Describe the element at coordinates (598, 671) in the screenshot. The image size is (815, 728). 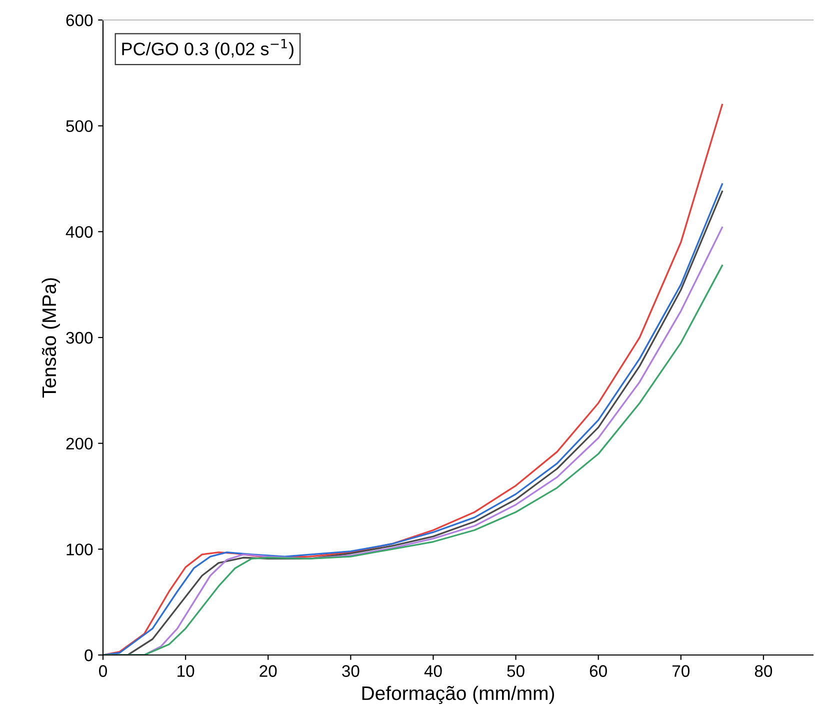
I see `x-tick-label: 60` at that location.